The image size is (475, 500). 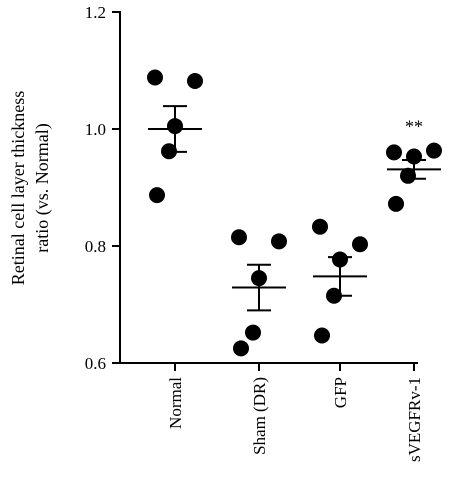 I want to click on x-tick-label: Sham (DR), so click(x=259, y=416).